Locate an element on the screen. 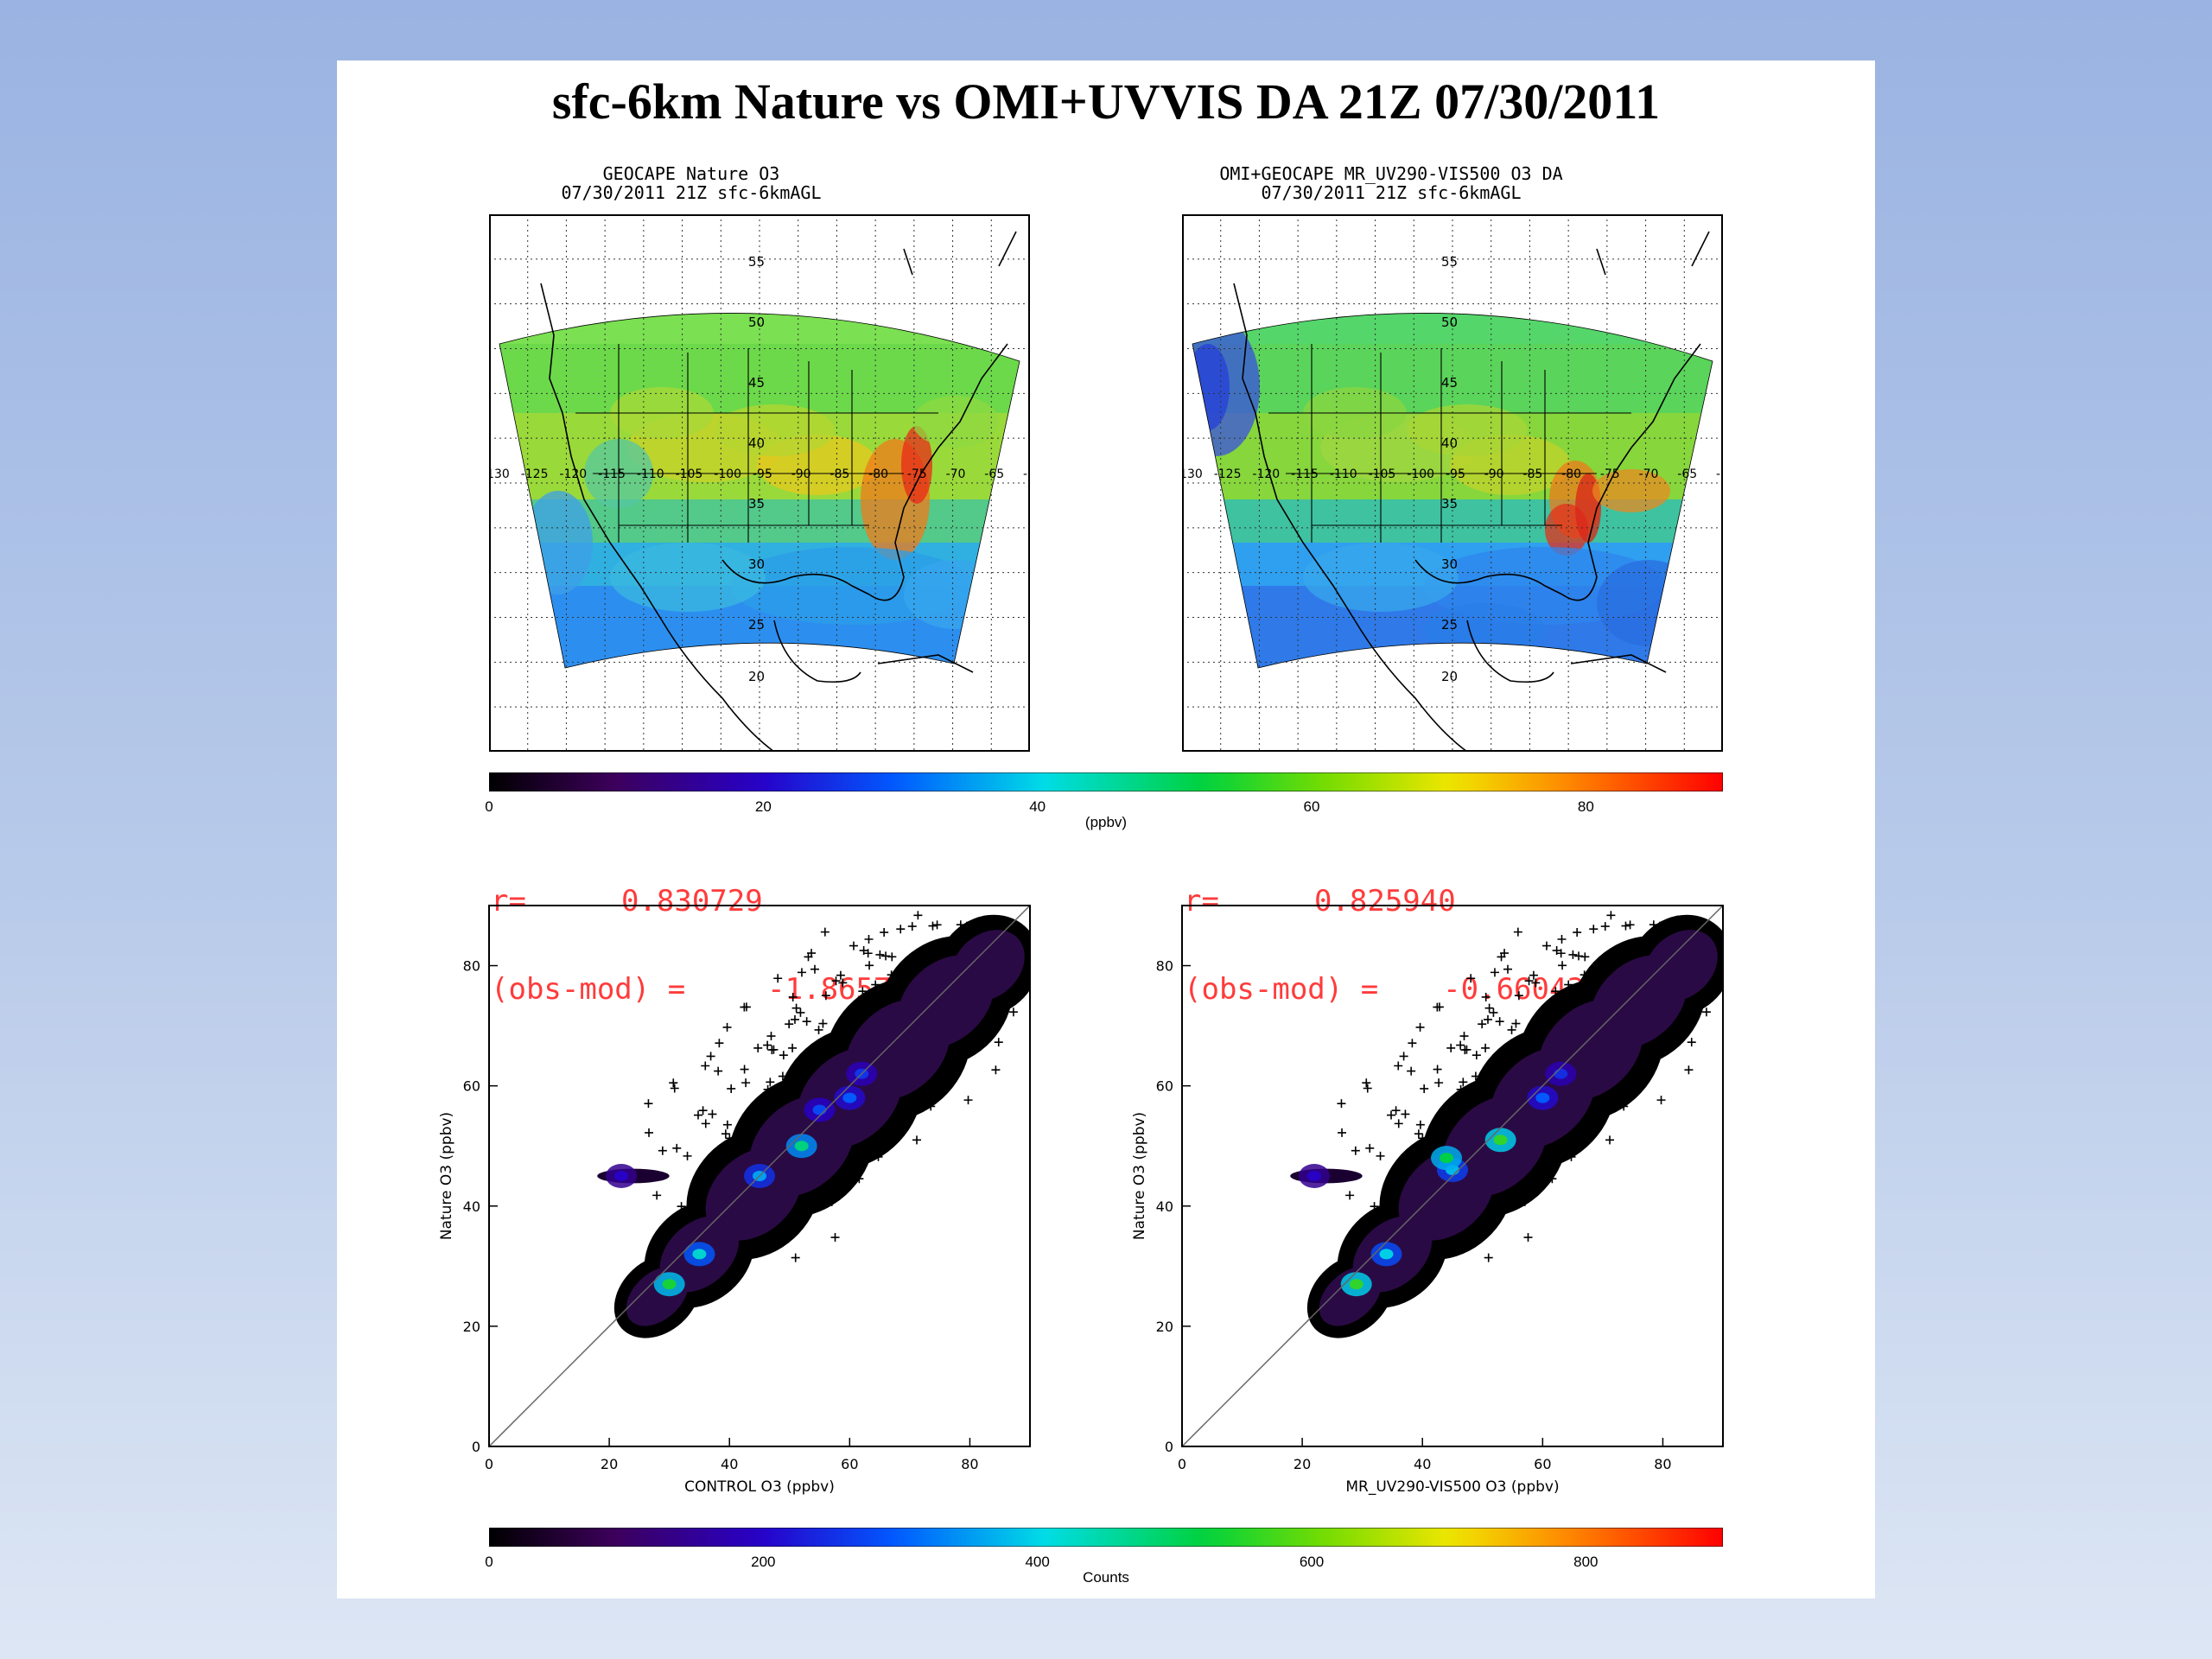 Image resolution: width=2212 pixels, height=1659 pixels. colorbar-tick-label: 600 is located at coordinates (1312, 1562).